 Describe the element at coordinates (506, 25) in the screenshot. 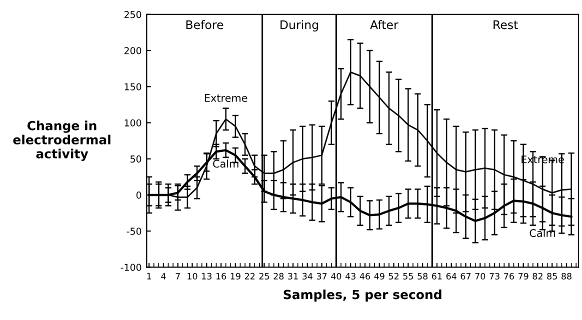

I see `annotation: Rest` at that location.